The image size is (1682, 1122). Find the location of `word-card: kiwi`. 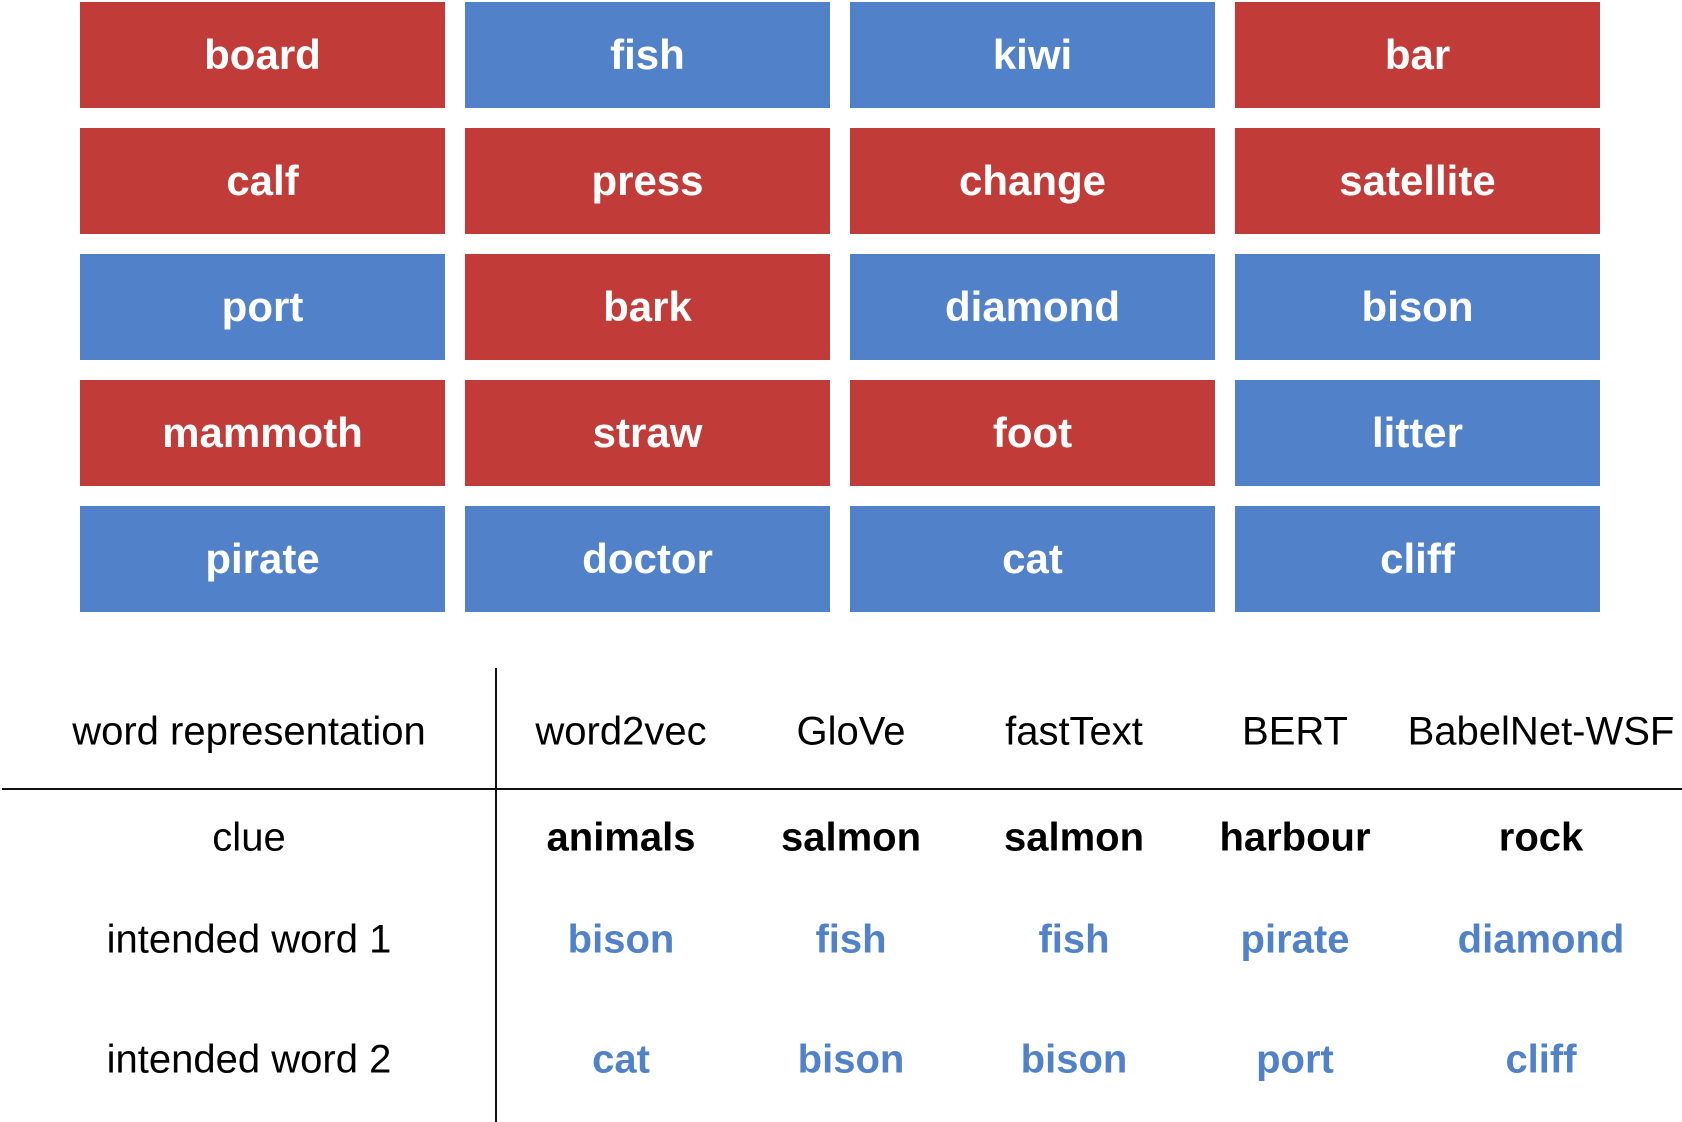

word-card: kiwi is located at coordinates (1032, 55).